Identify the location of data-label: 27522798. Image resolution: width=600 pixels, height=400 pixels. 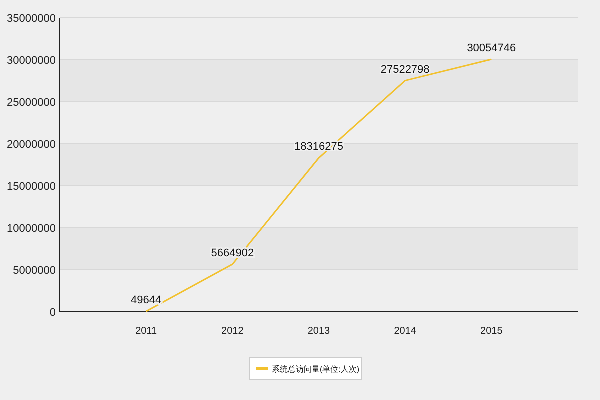
(405, 70).